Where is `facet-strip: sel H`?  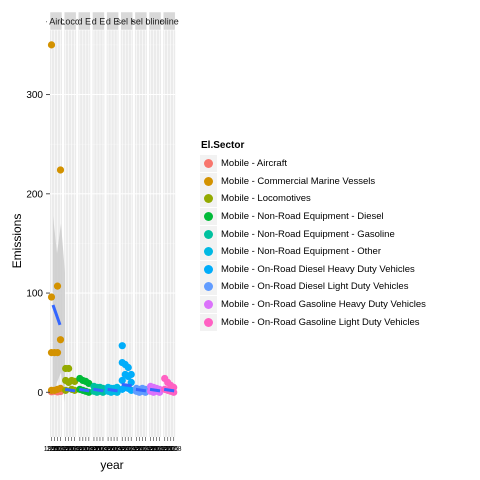 facet-strip: sel H is located at coordinates (126, 21).